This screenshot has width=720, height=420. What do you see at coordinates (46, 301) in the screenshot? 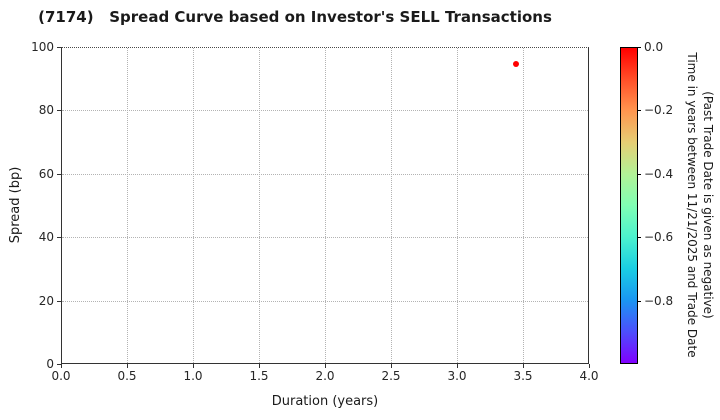
I see `y-tick-label: 20` at bounding box center [46, 301].